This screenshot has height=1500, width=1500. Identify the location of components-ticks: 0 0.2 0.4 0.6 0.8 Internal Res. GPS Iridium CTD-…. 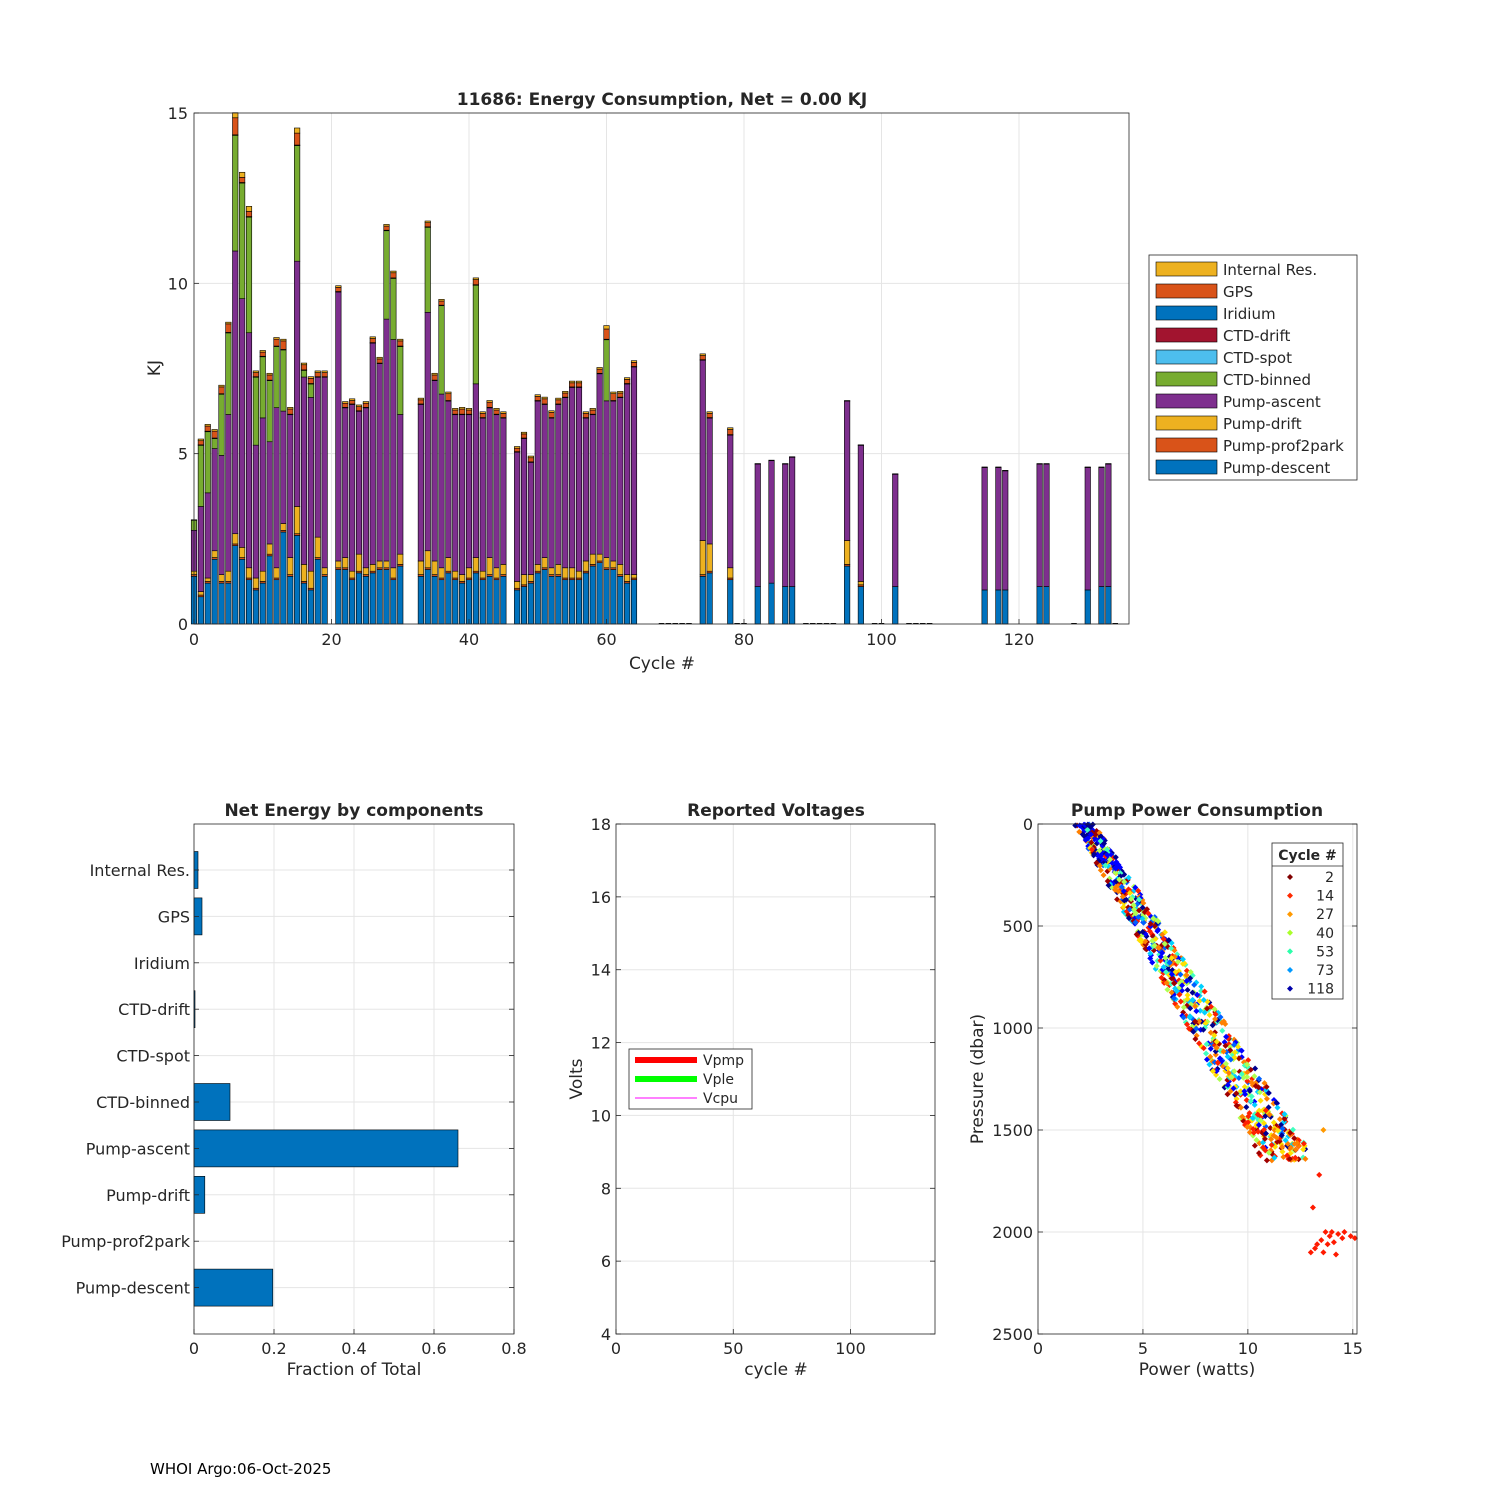
(294, 1109).